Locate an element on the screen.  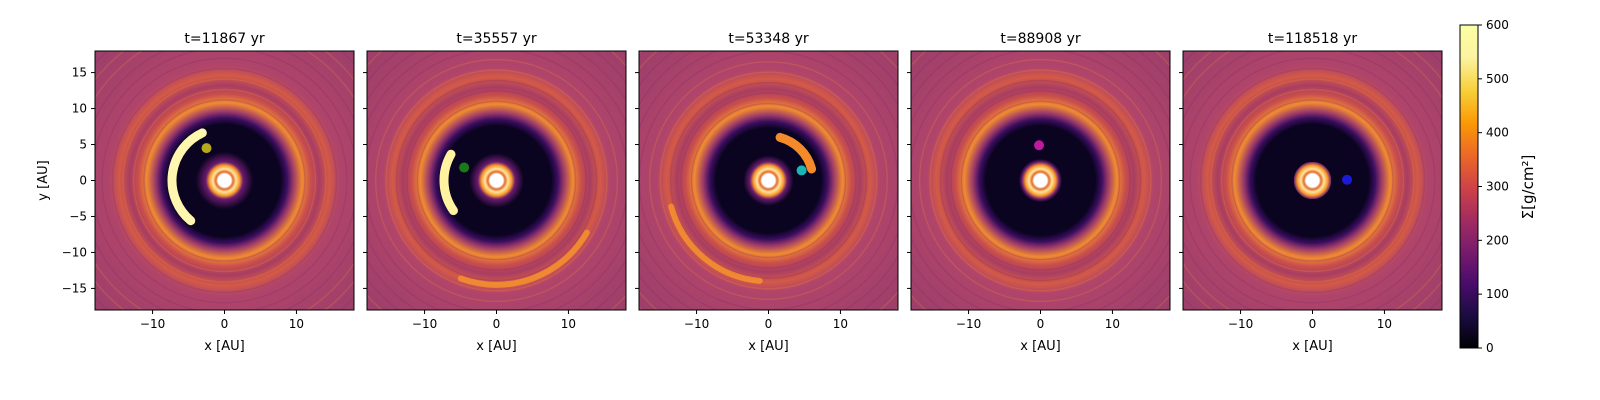
colorbar-tick-label: 500 is located at coordinates (1497, 79).